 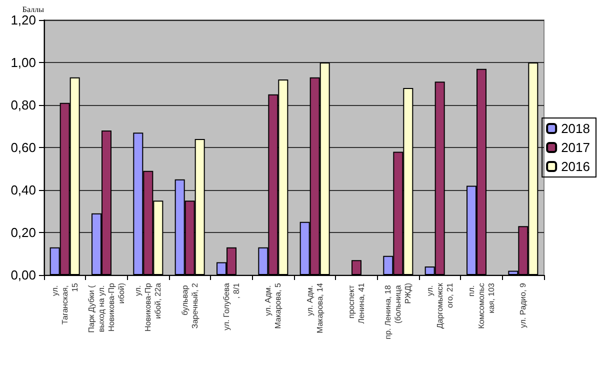 What do you see at coordinates (23, 20) in the screenshot?
I see `y-tick-label: 1,20` at bounding box center [23, 20].